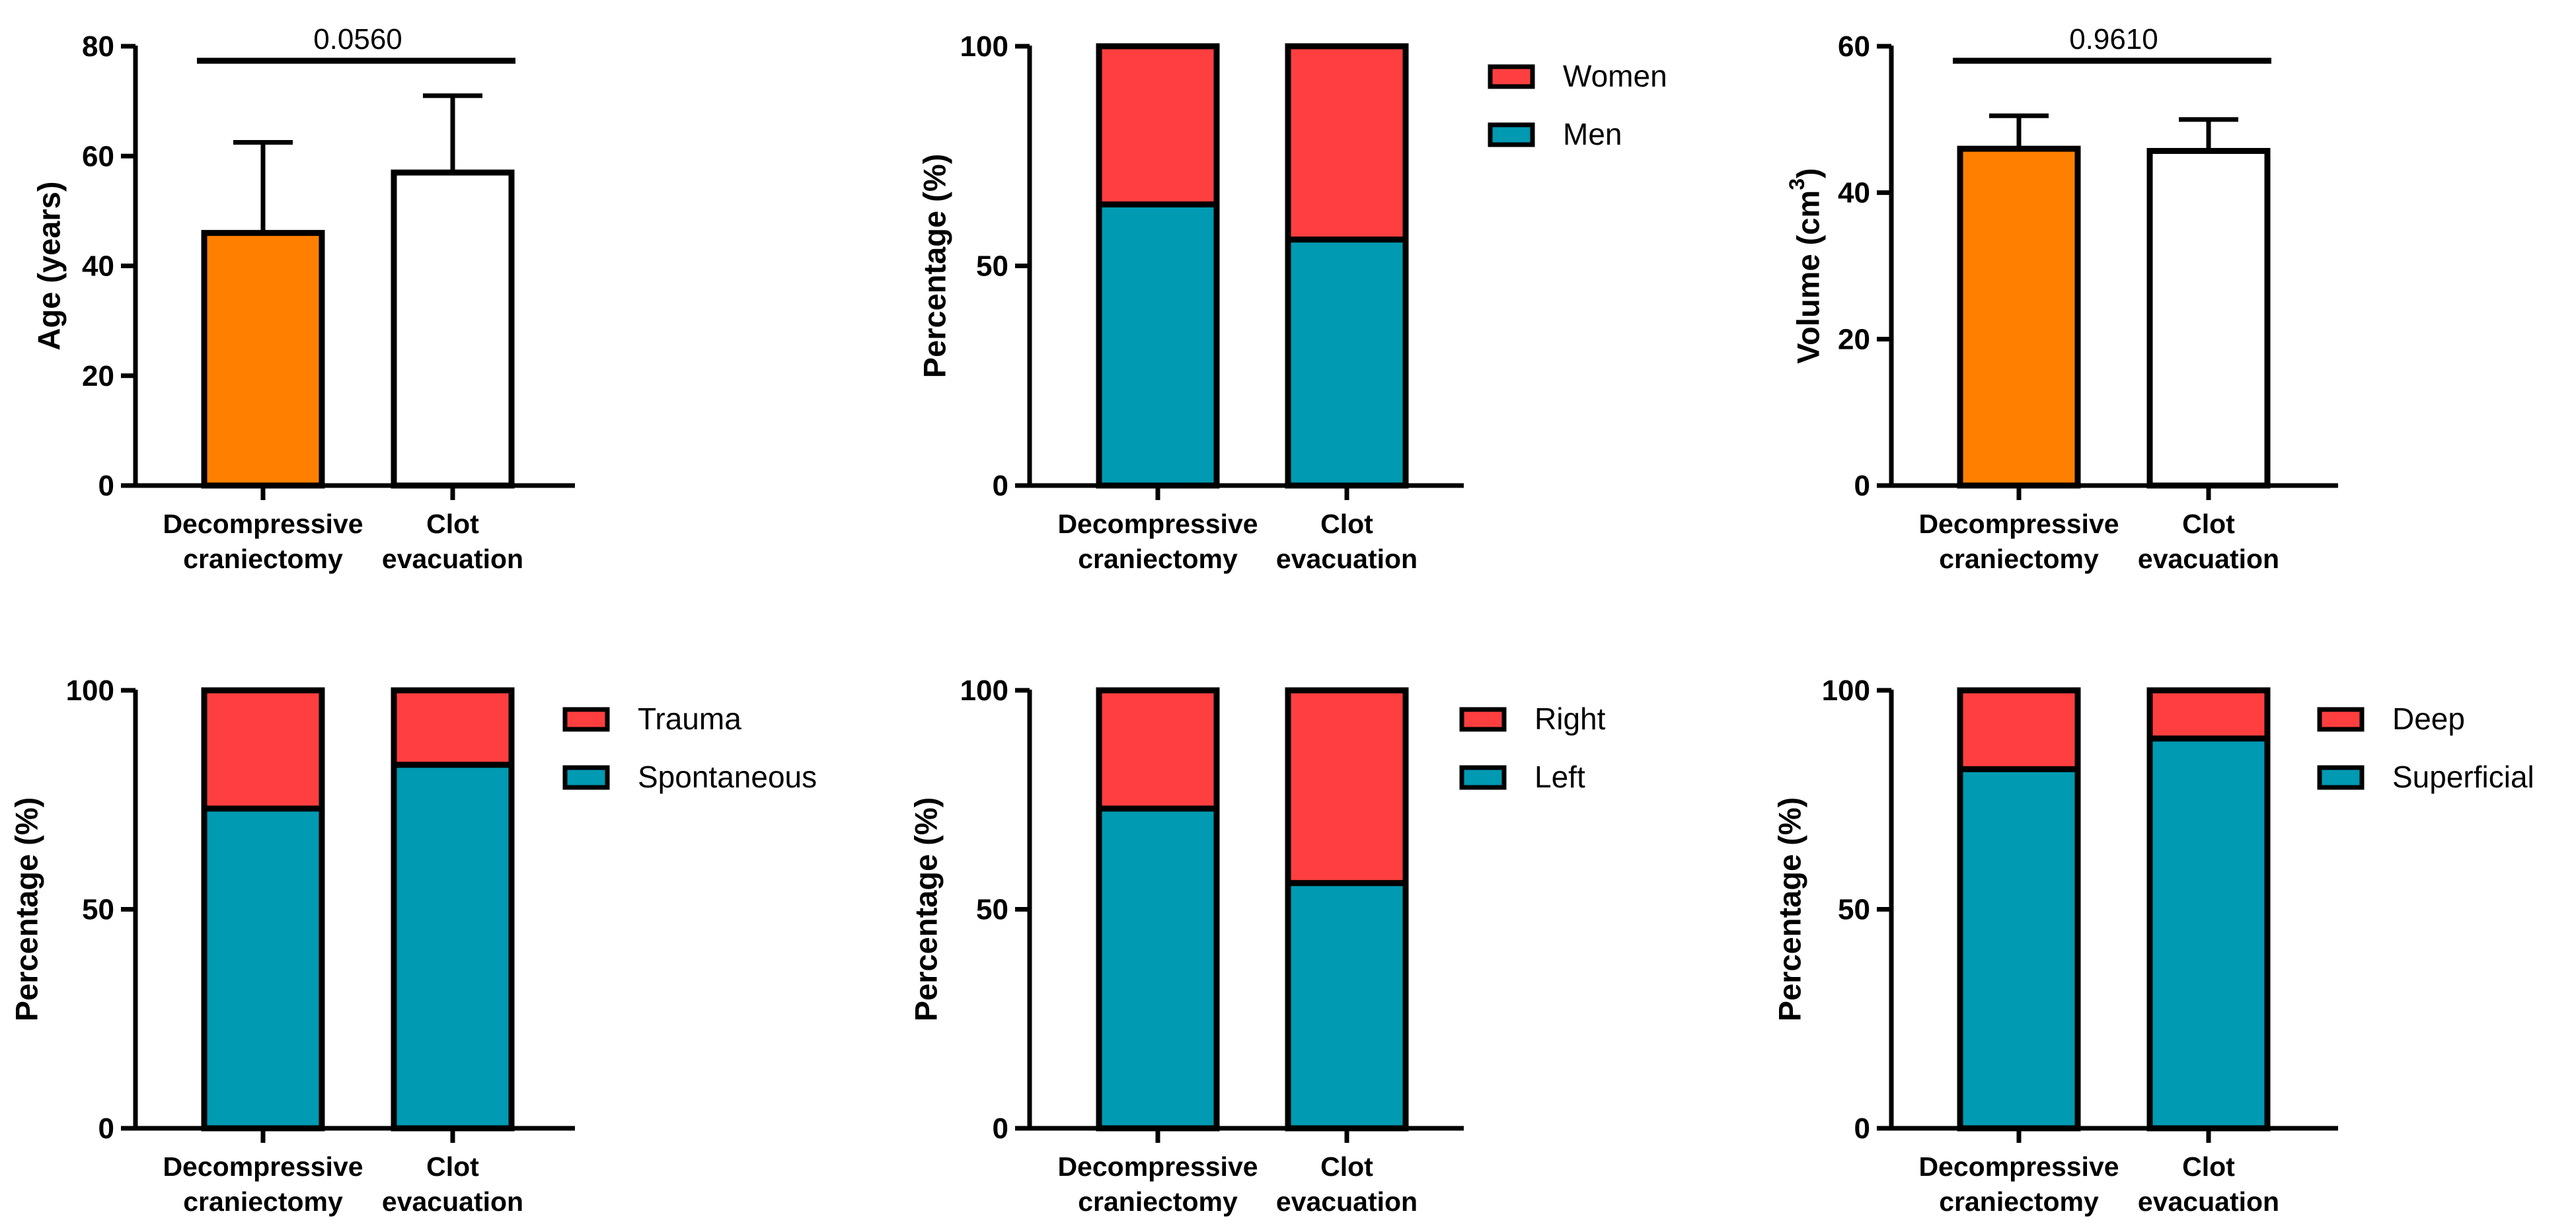 This screenshot has width=2576, height=1232. Describe the element at coordinates (1483, 719) in the screenshot. I see `legend-swatch-right` at that location.